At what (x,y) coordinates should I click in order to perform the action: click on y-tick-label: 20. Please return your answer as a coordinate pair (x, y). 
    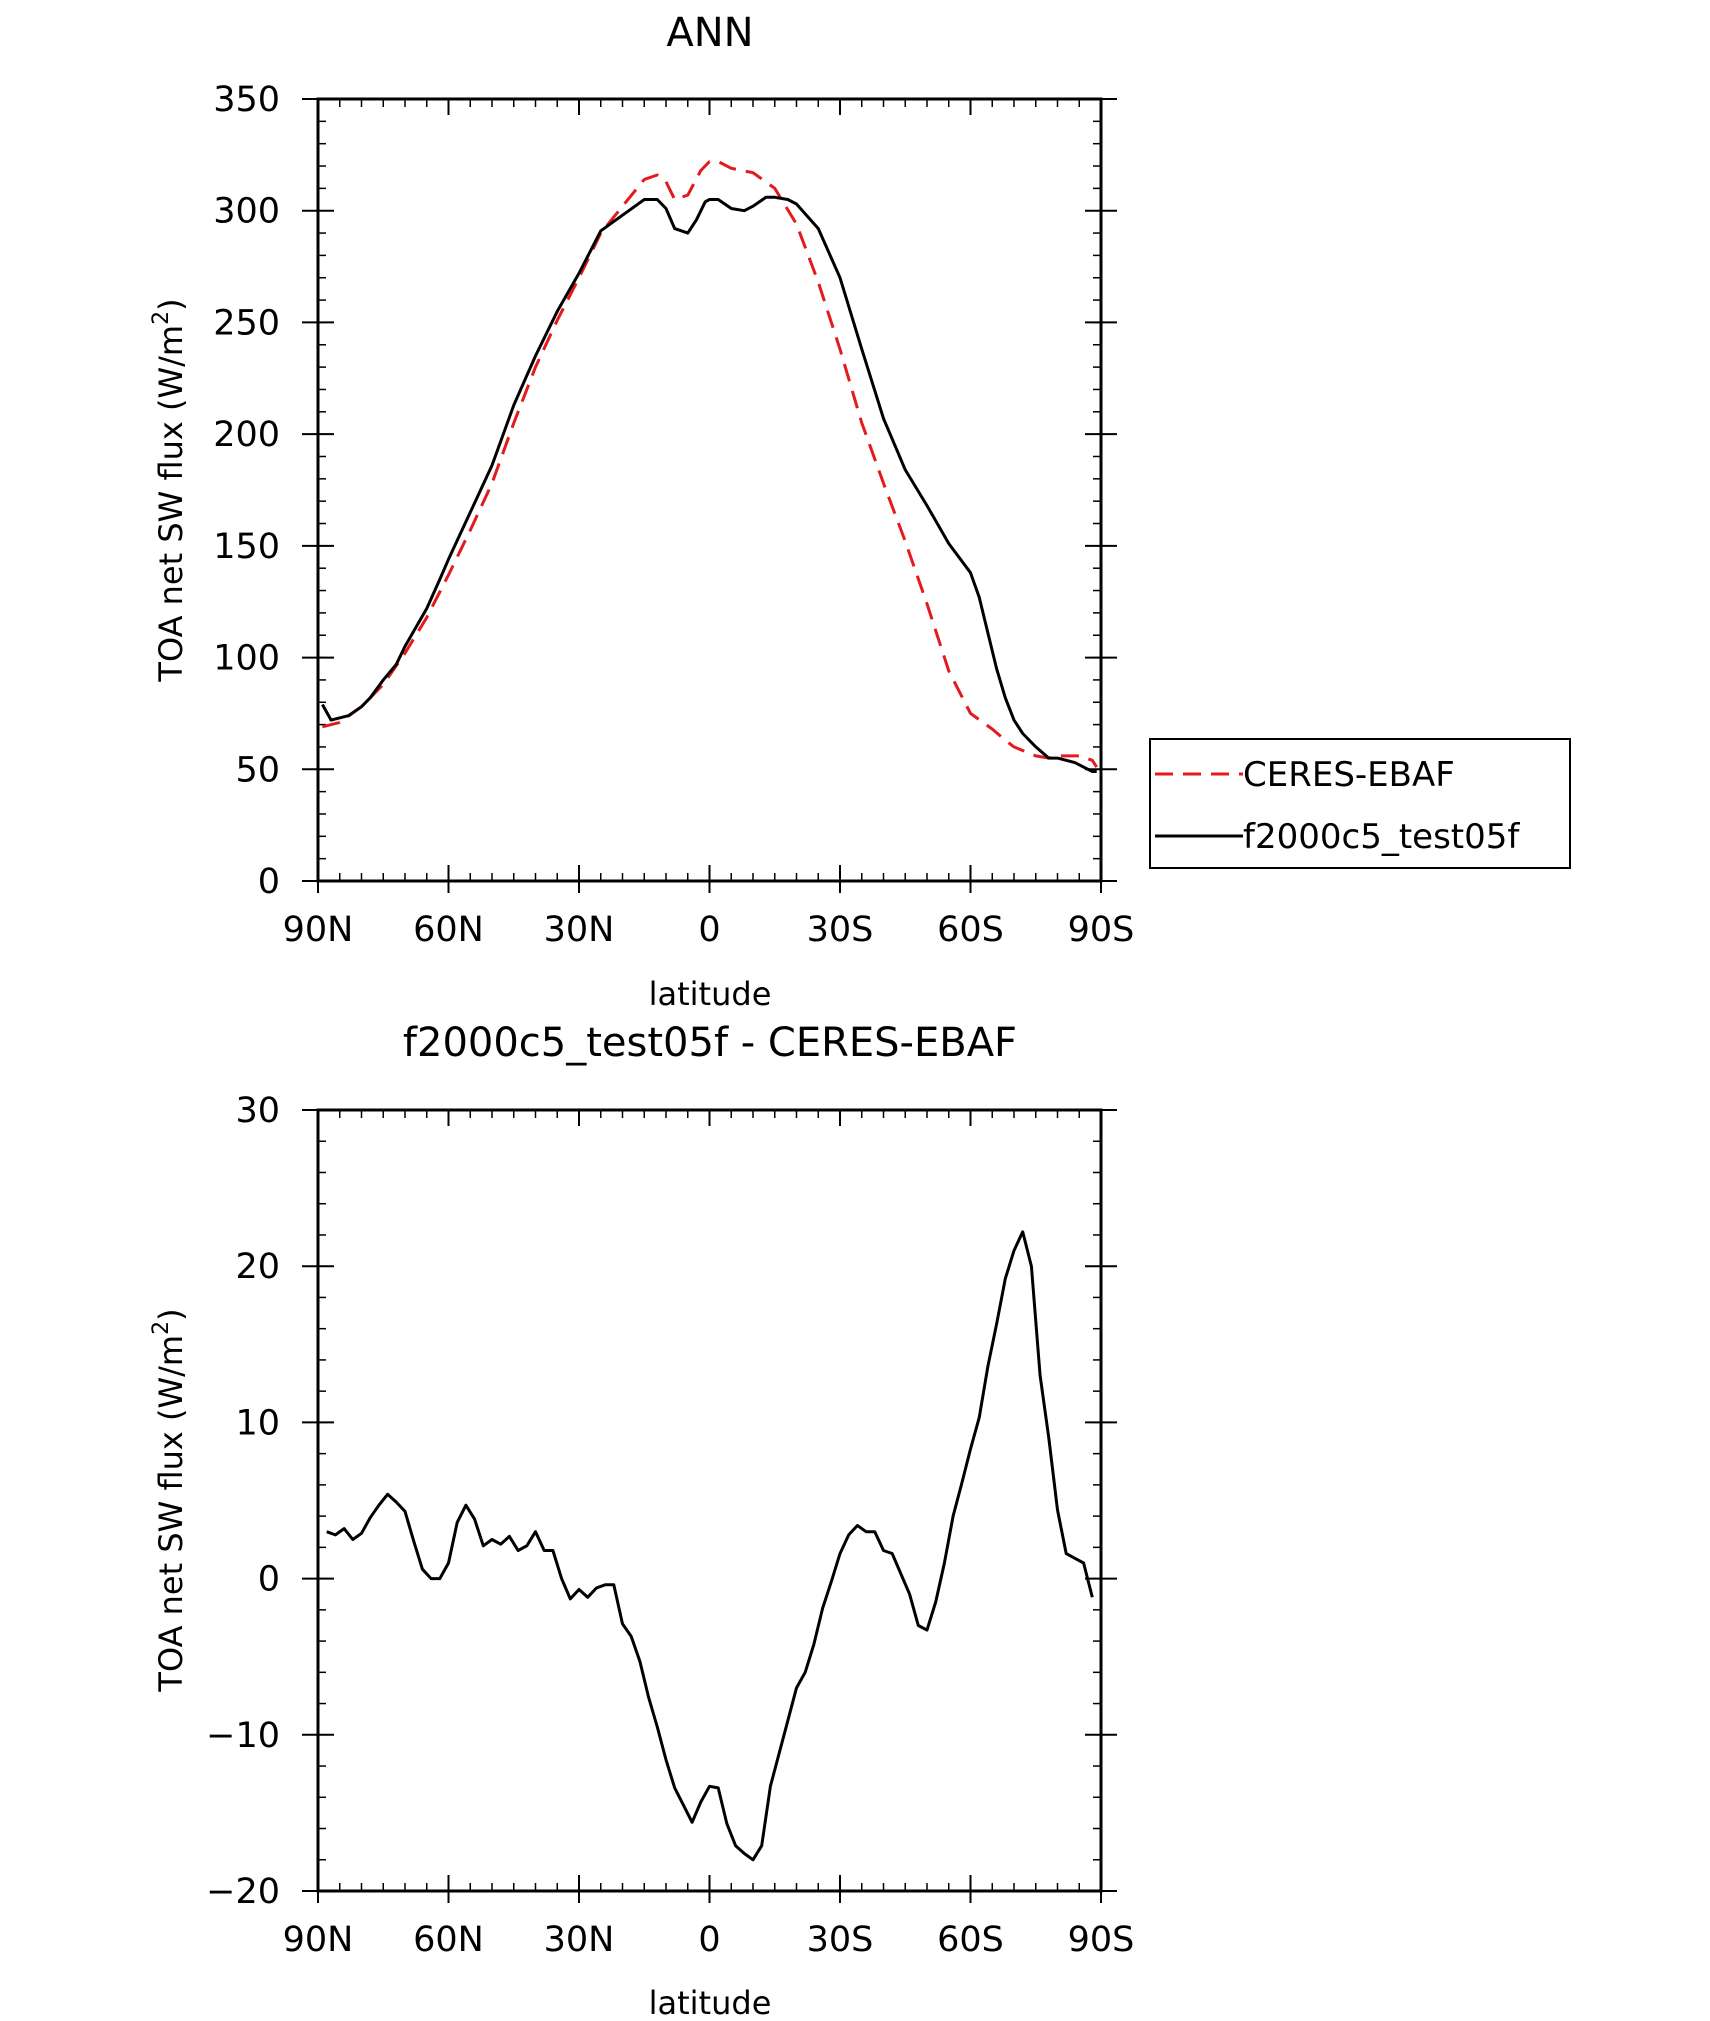
    Looking at the image, I should click on (257, 1267).